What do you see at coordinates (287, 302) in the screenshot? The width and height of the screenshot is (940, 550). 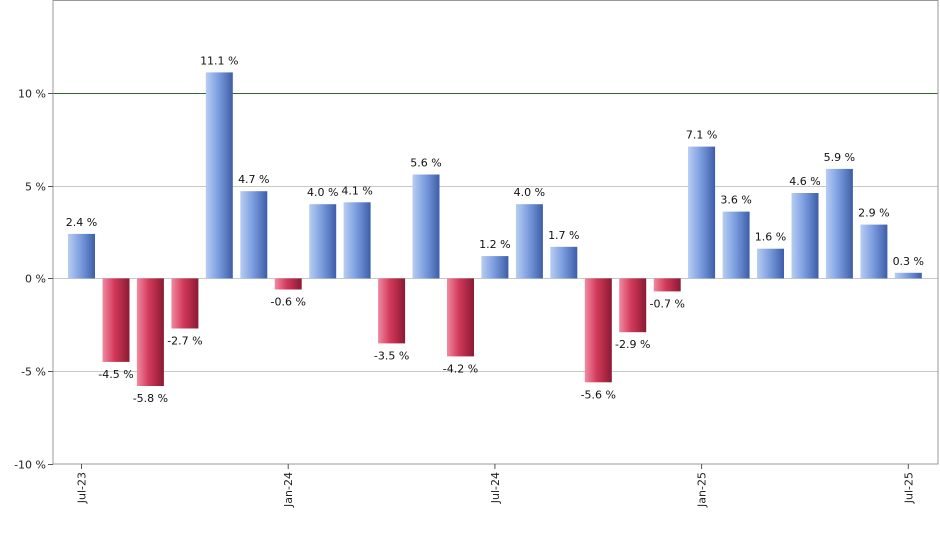 I see `data-label: -0.6 %` at bounding box center [287, 302].